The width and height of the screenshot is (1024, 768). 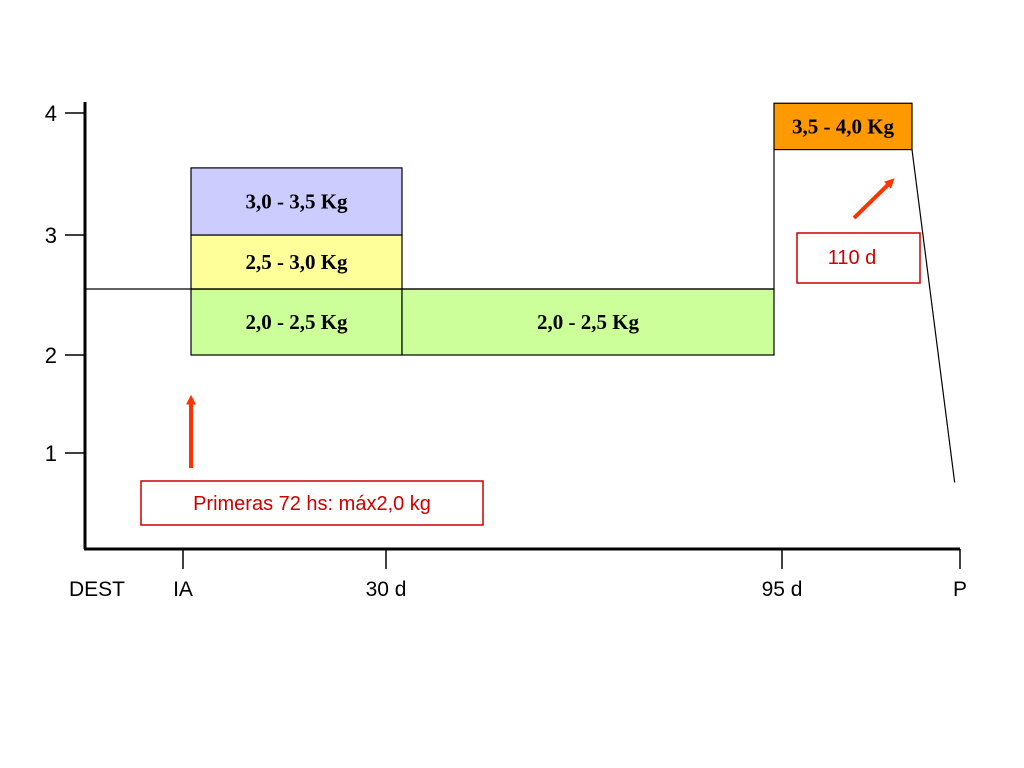 I want to click on annotation-text-1: 110 d, so click(x=852, y=258).